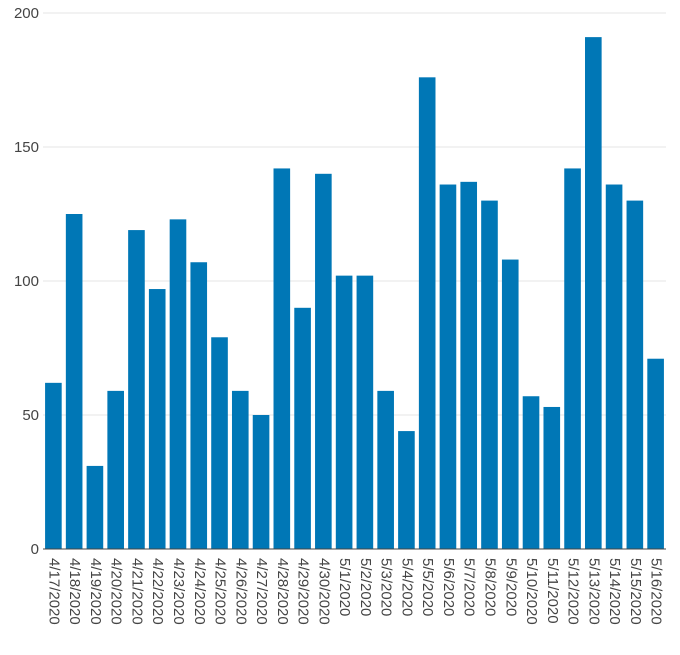 The width and height of the screenshot is (680, 655). Describe the element at coordinates (116, 591) in the screenshot. I see `x-tick-label: 4/20/2020` at that location.